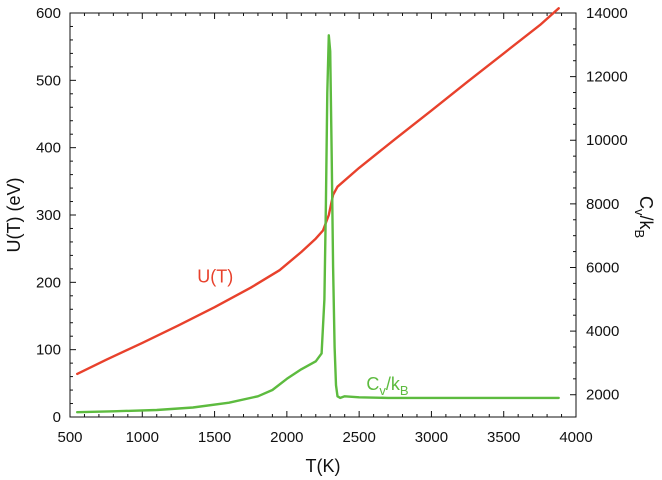 This screenshot has height=480, width=662. I want to click on y2-tick-label: 12000, so click(607, 77).